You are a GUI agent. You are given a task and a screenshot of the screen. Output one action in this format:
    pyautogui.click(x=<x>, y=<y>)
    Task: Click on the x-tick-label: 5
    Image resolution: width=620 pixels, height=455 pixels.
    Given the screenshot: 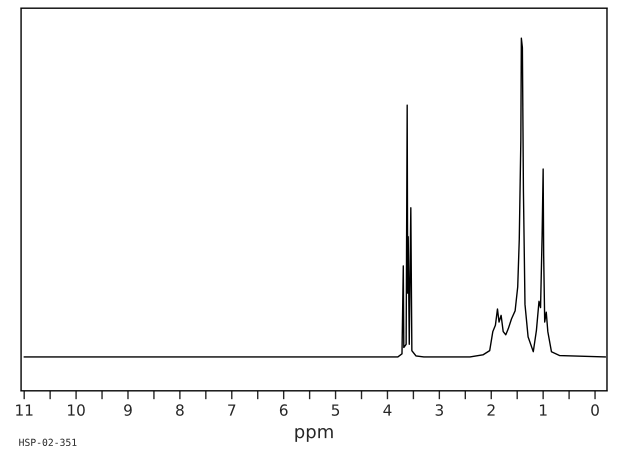 What is the action you would take?
    pyautogui.click(x=336, y=410)
    